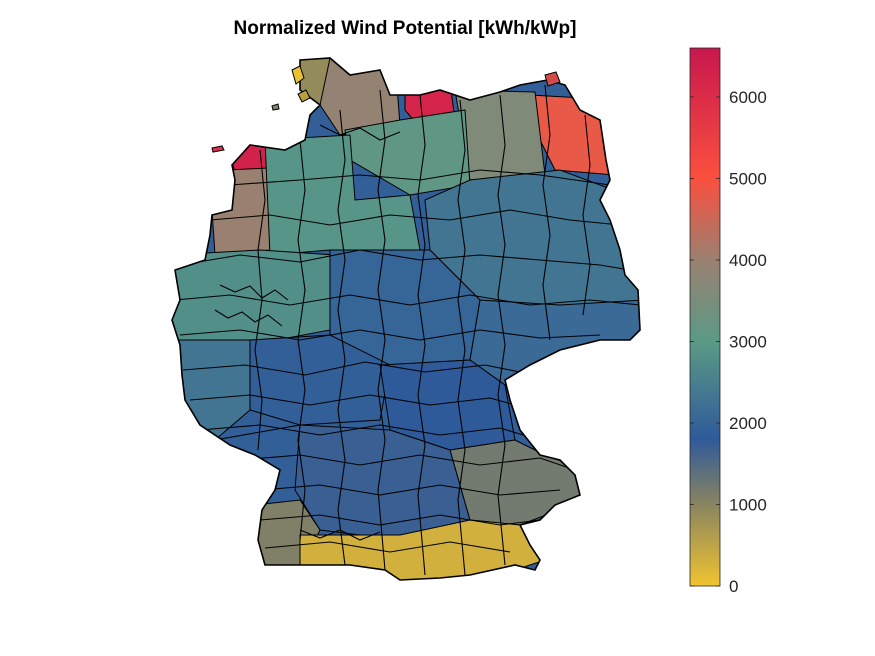 This screenshot has width=875, height=656. What do you see at coordinates (386, 109) in the screenshot?
I see `islands` at bounding box center [386, 109].